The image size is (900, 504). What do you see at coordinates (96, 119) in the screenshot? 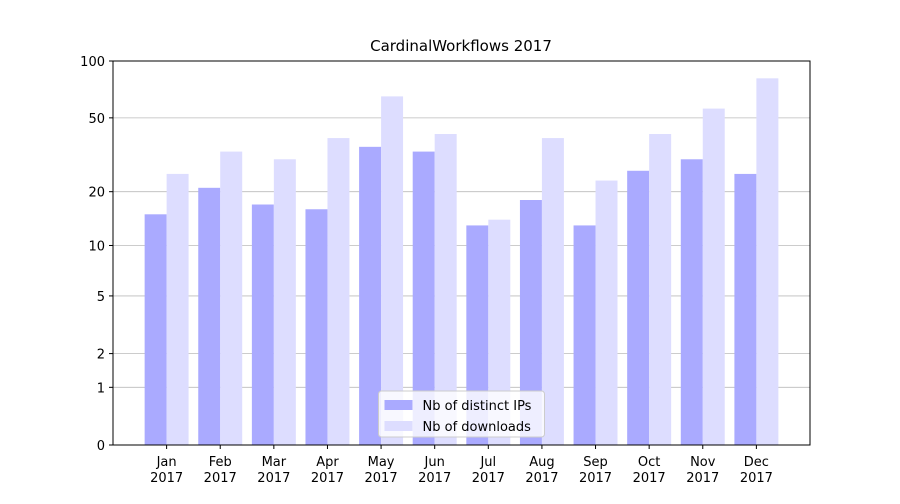
I see `y-tick-label: 50` at bounding box center [96, 119].